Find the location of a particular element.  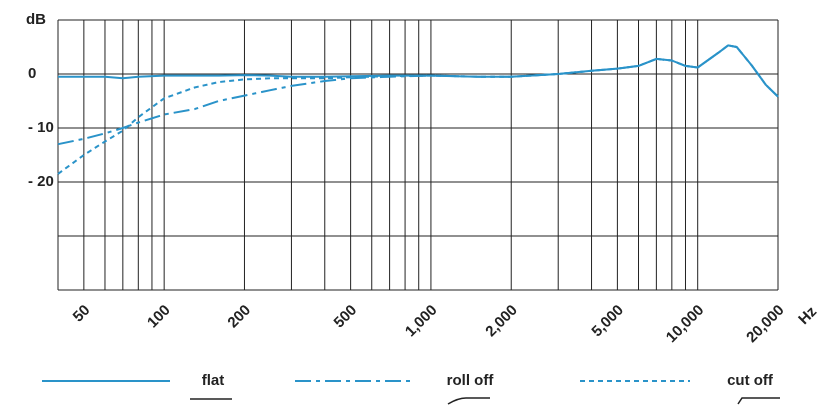

x-tick-label: 5,000 is located at coordinates (607, 321).